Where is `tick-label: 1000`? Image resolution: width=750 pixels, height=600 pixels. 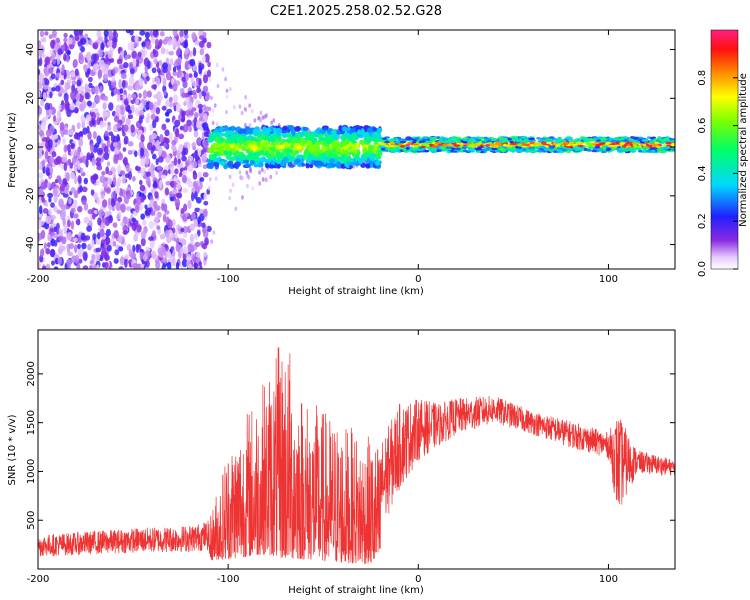 tick-label: 1000 is located at coordinates (31, 471).